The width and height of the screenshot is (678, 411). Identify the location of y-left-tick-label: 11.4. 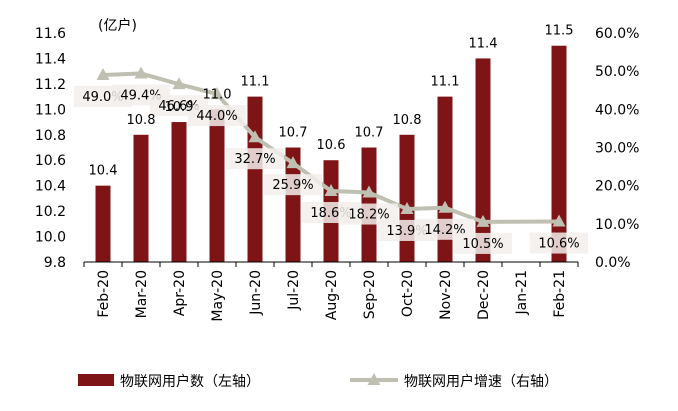
(50, 59).